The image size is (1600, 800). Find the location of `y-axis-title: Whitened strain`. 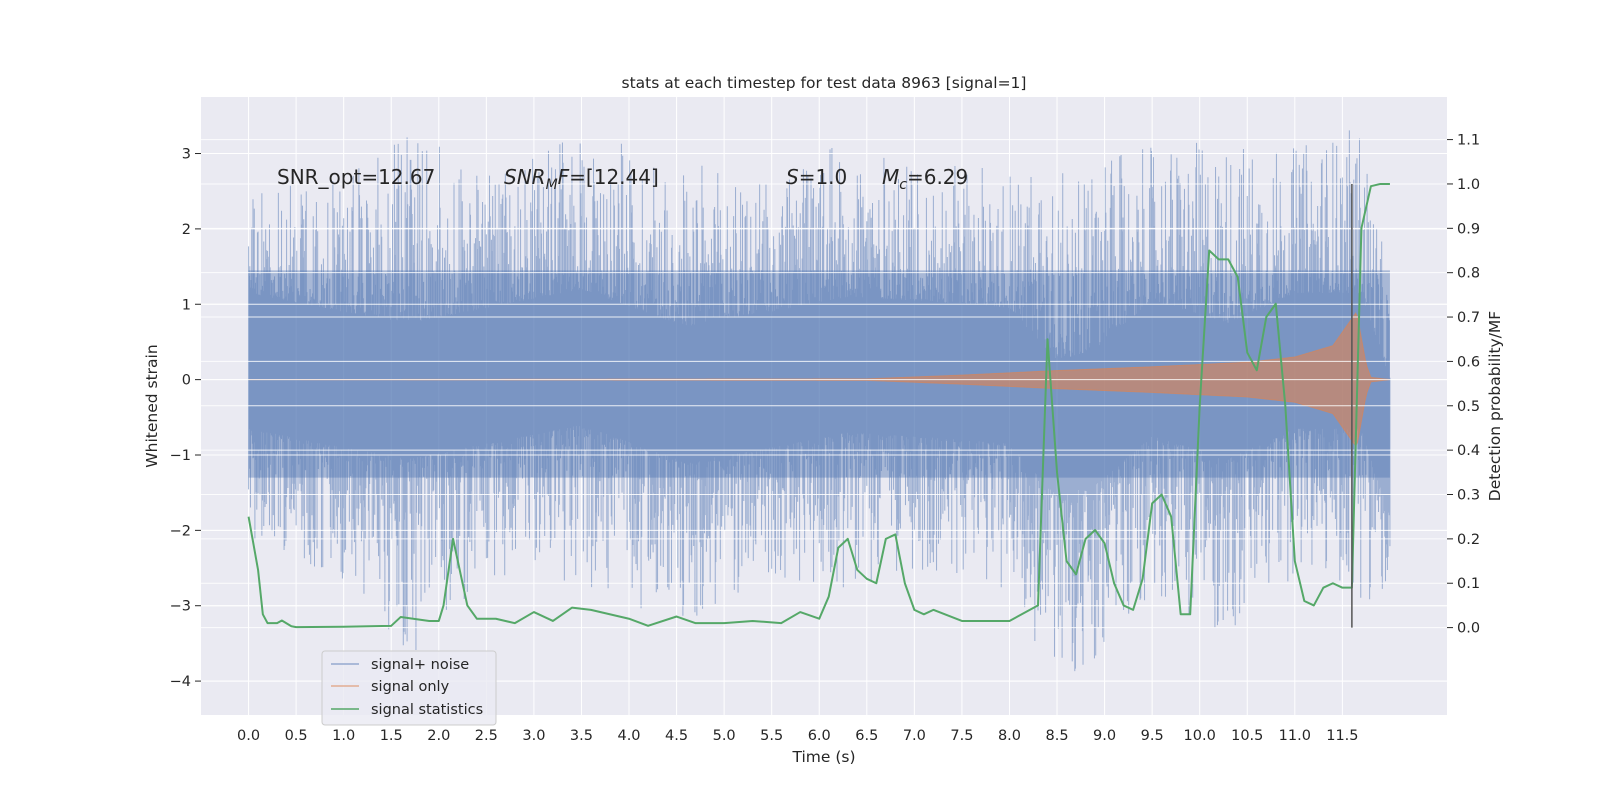

y-axis-title: Whitened strain is located at coordinates (152, 405).